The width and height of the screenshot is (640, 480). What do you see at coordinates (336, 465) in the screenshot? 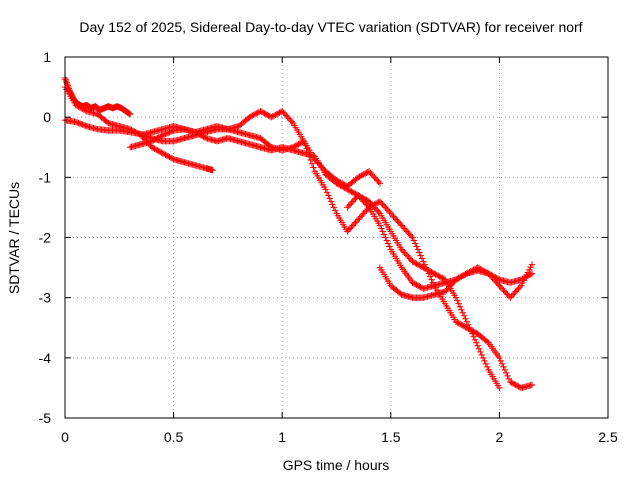
I see `x-axis-label: GPS time / hours` at bounding box center [336, 465].